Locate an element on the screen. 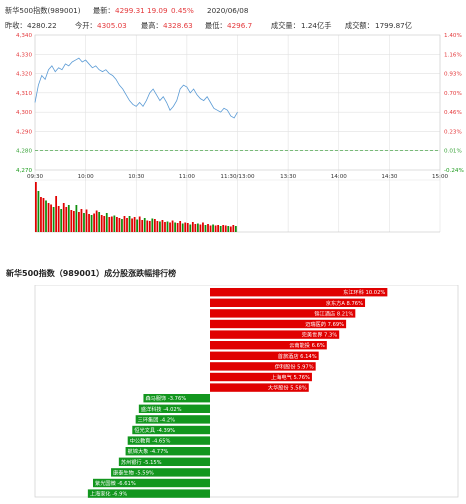 This screenshot has height=504, width=466. rank-label-up: 东江环科 10.02% is located at coordinates (364, 292).